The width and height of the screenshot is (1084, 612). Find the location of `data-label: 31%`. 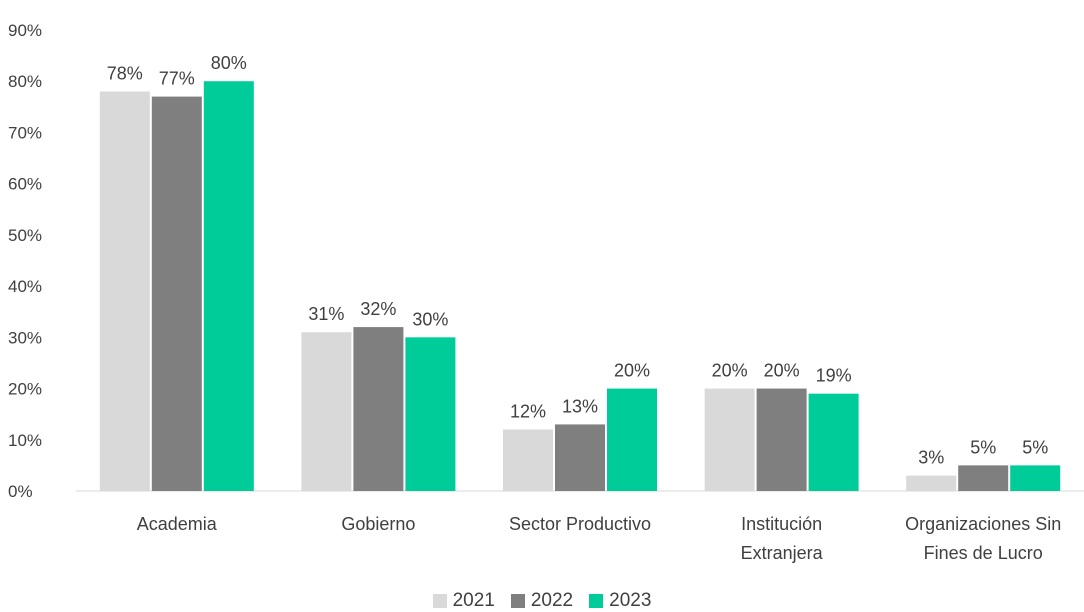

data-label: 31% is located at coordinates (326, 314).